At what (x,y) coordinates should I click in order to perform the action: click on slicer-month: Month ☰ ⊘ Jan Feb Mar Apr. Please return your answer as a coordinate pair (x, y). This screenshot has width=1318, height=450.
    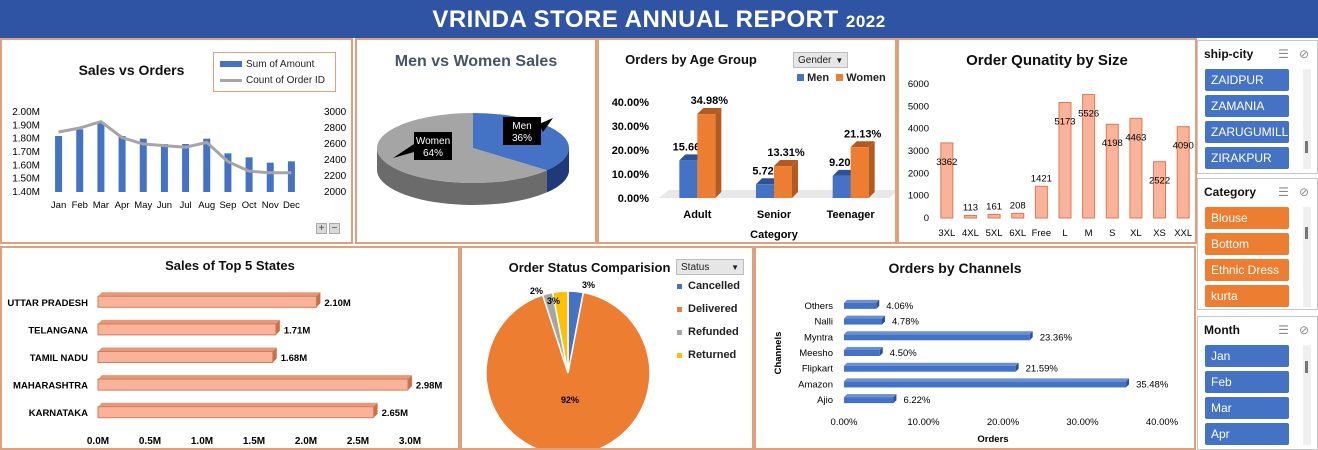
    Looking at the image, I should click on (1257, 383).